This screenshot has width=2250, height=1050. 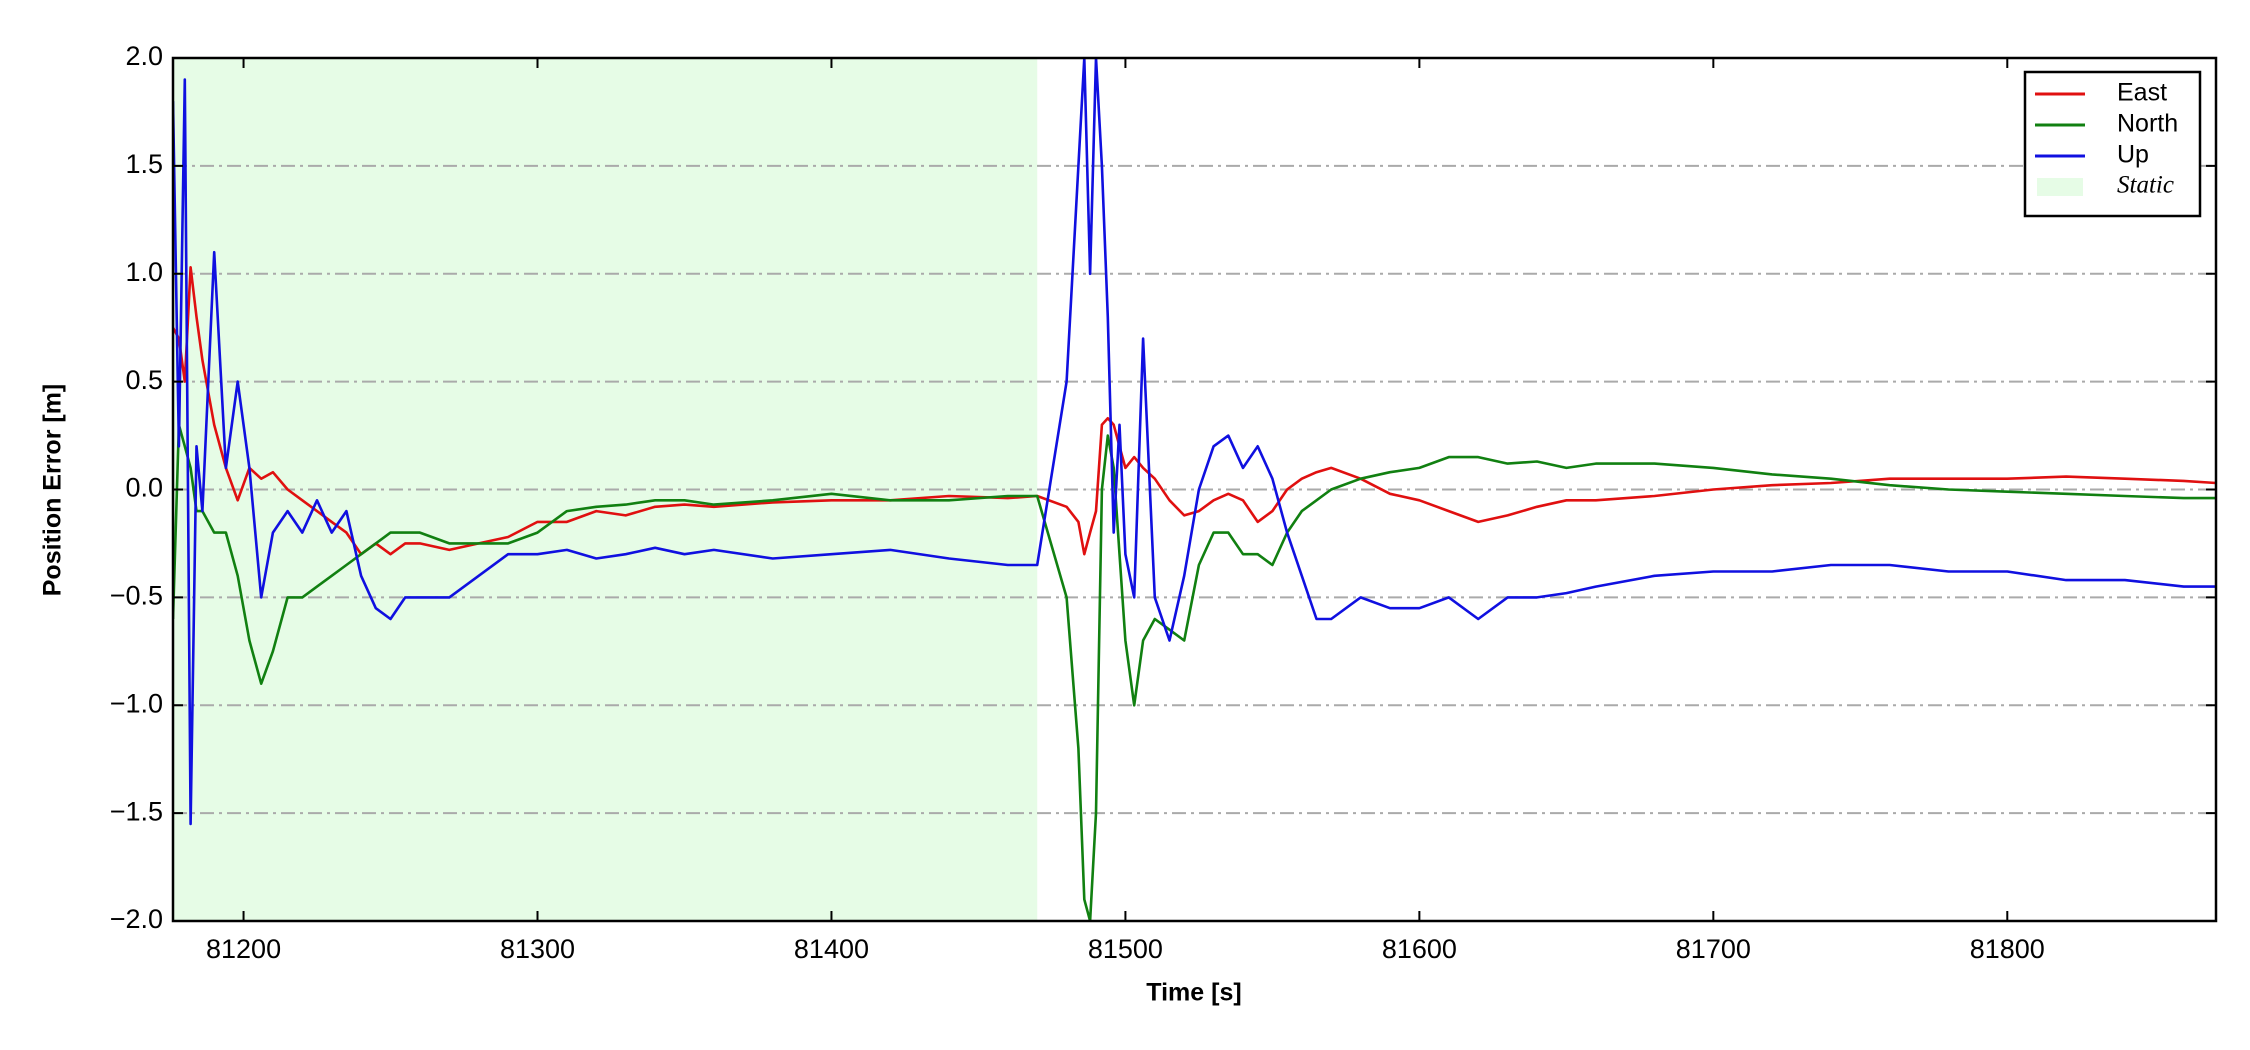 What do you see at coordinates (2147, 124) in the screenshot?
I see `legend-label: North` at bounding box center [2147, 124].